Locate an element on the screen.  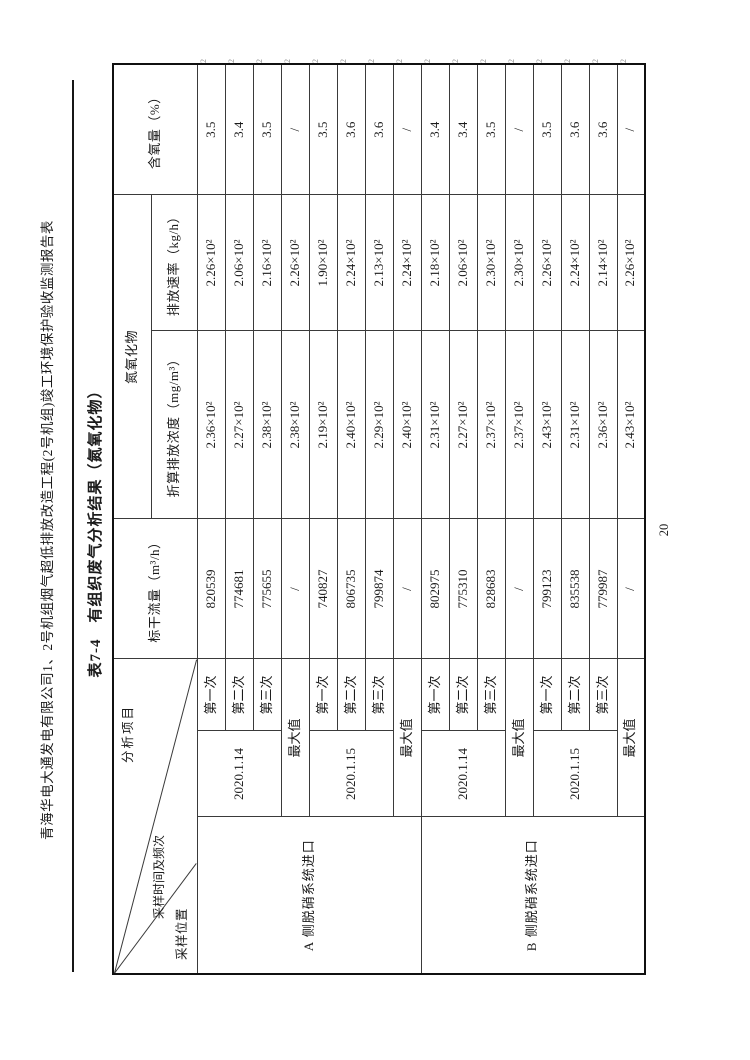
header-nox-group: 氮氧化物 is located at coordinates (132, 356).